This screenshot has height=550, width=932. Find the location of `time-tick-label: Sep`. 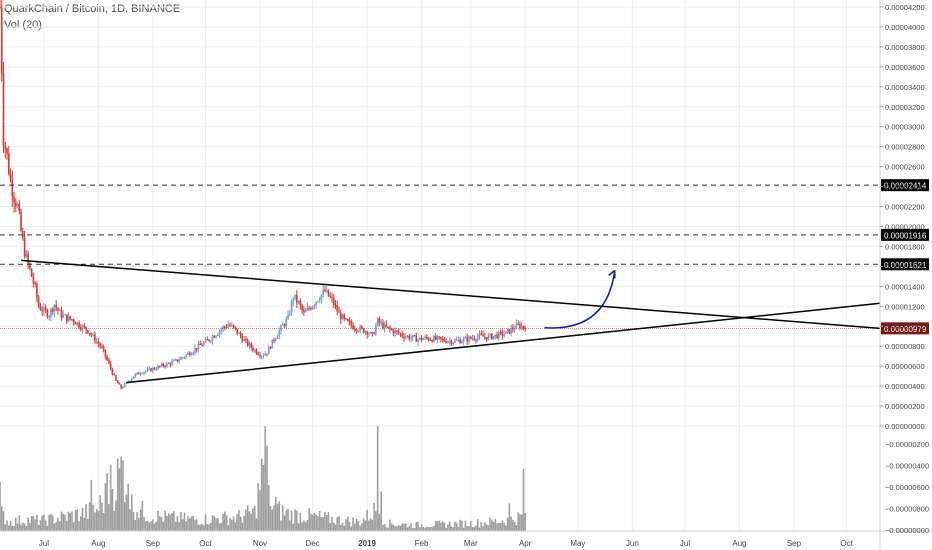

time-tick-label: Sep is located at coordinates (153, 543).